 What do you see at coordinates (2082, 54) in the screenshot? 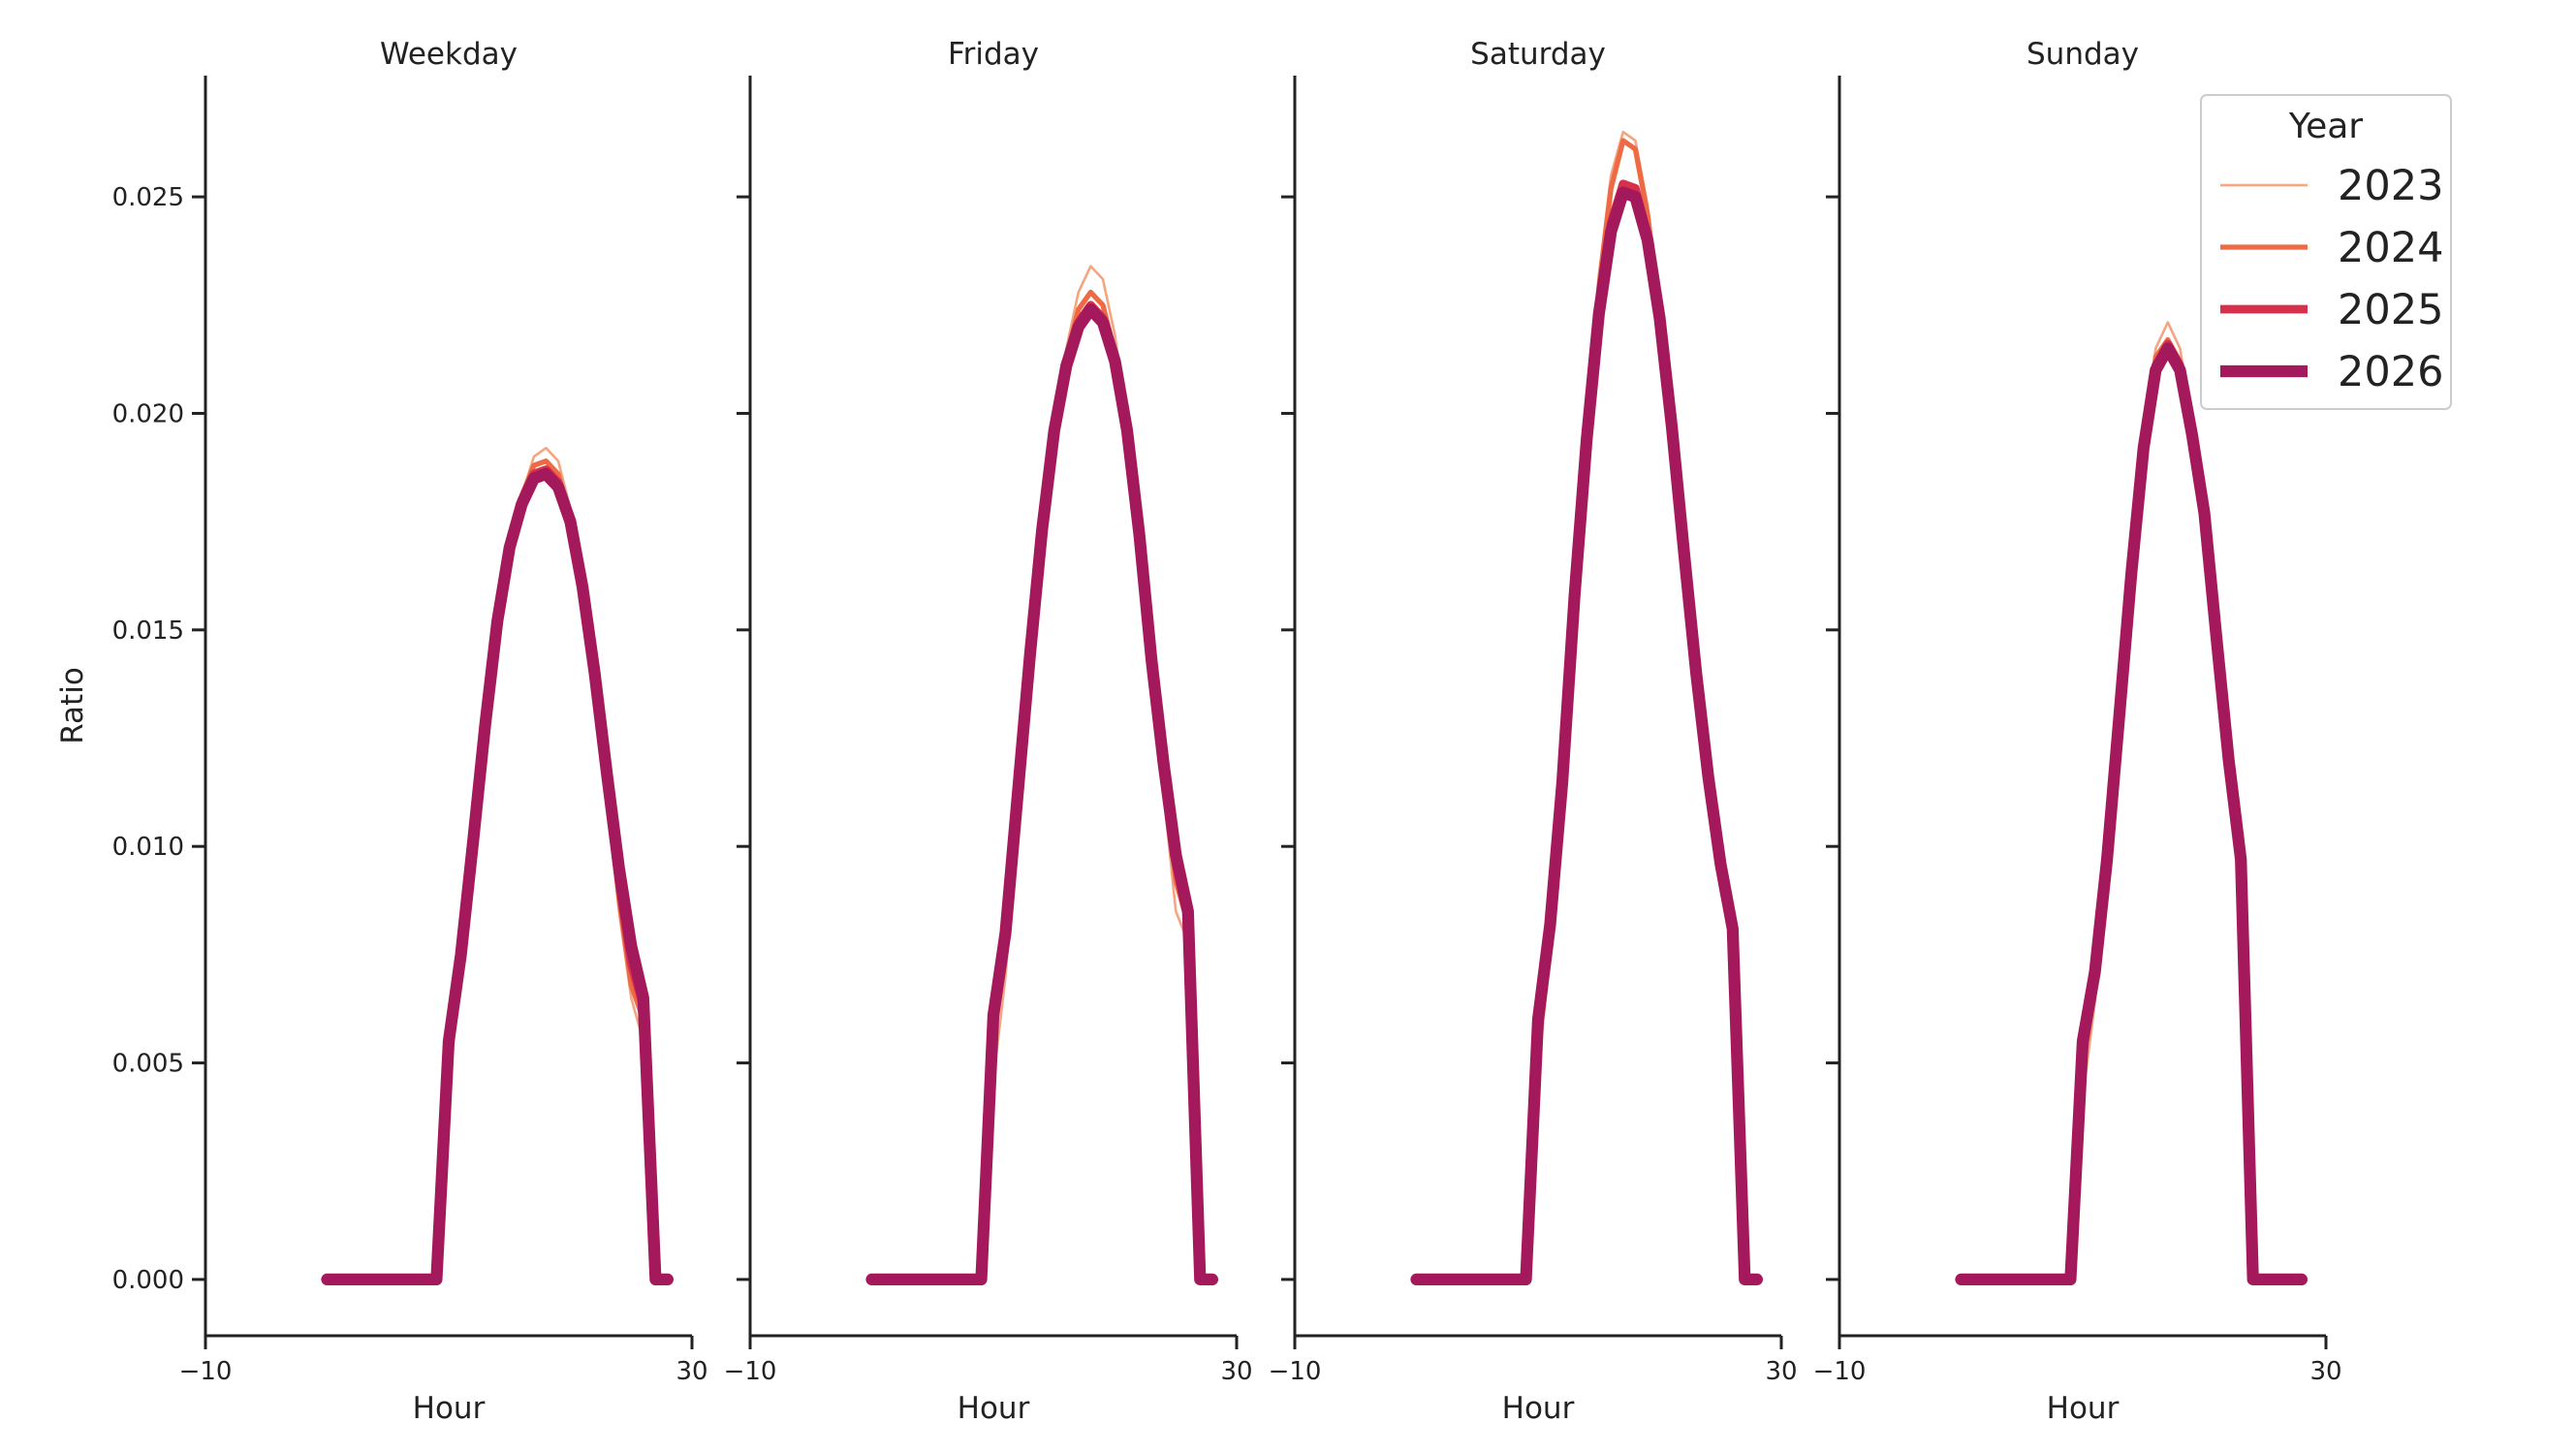
I see `panel-title: Sunday` at bounding box center [2082, 54].